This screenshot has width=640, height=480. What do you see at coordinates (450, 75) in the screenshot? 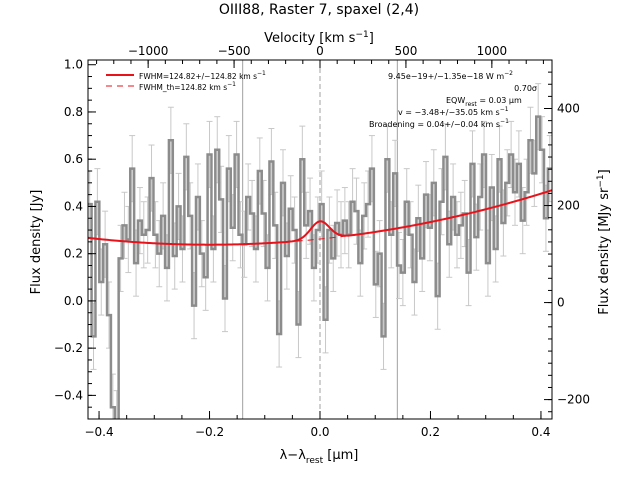
I see `annotation-flux: 9.45e−19+/−1.35e−18 W m−2` at bounding box center [450, 75].